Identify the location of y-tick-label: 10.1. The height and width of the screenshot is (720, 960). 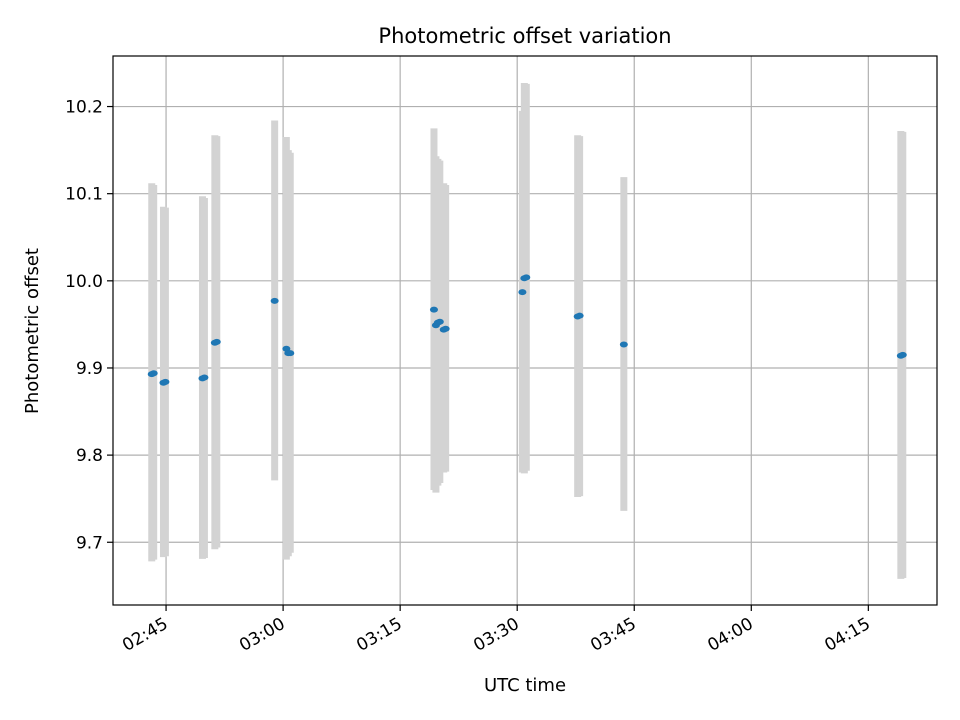
(84, 195).